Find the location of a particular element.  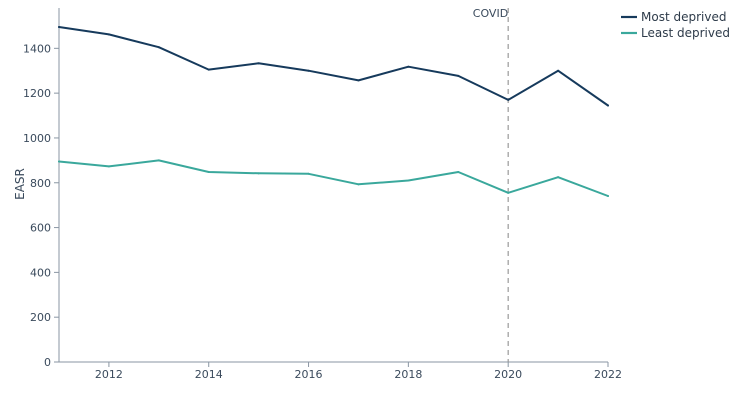

y-tick-label: 600 is located at coordinates (40, 228).